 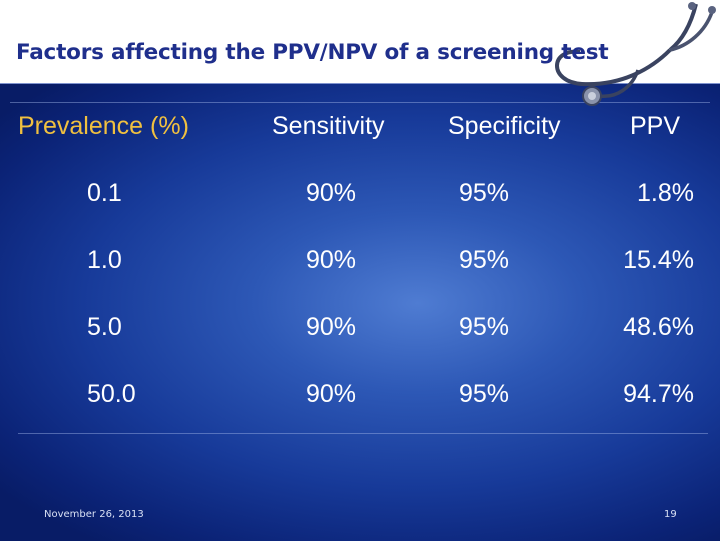 I want to click on page-number: 19, so click(x=670, y=514).